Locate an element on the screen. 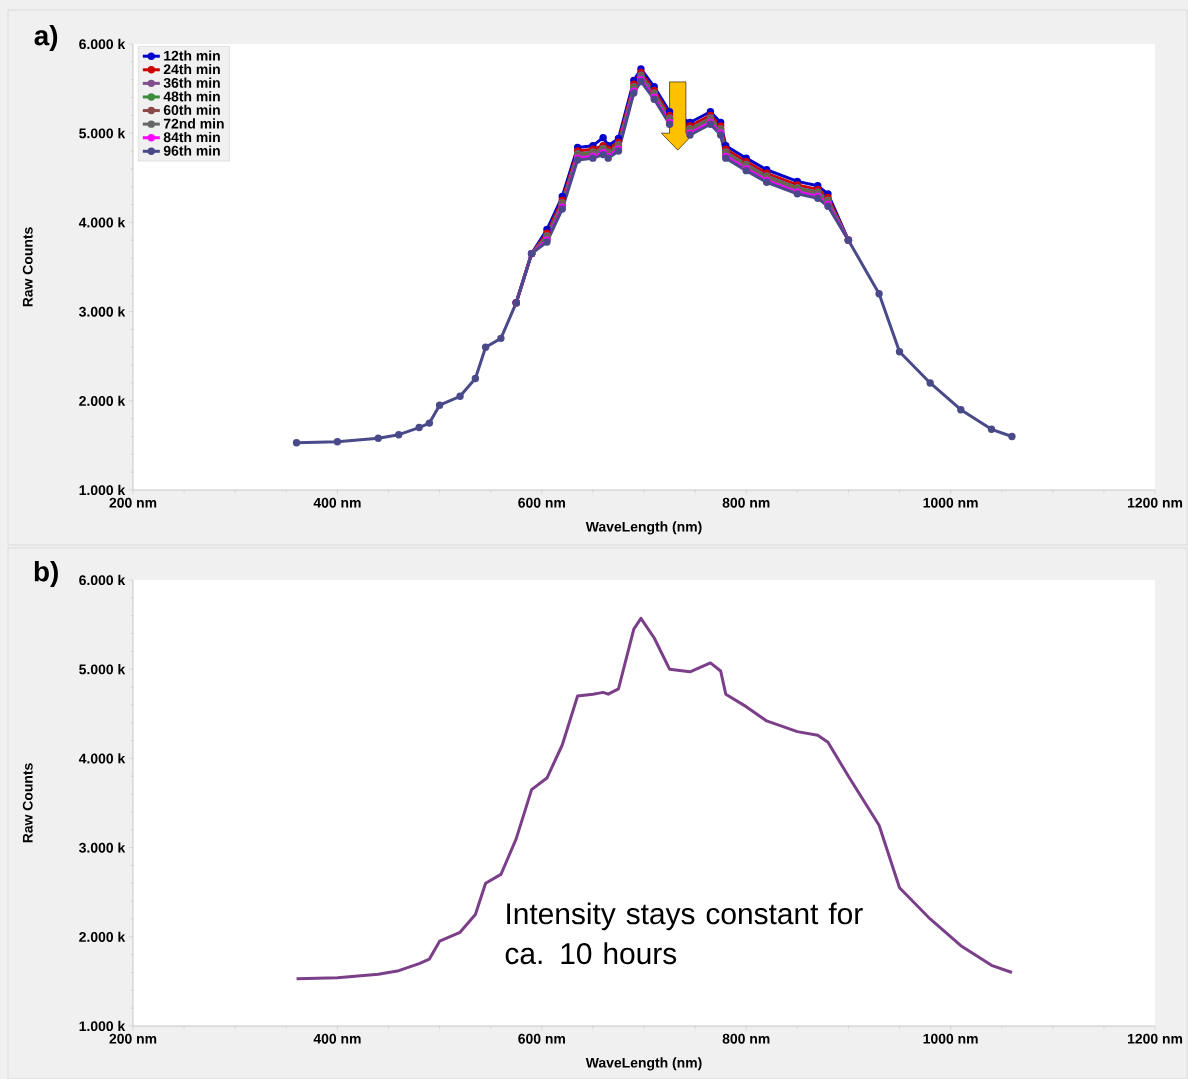 This screenshot has height=1079, width=1188. legend-label: 48th min is located at coordinates (191, 96).